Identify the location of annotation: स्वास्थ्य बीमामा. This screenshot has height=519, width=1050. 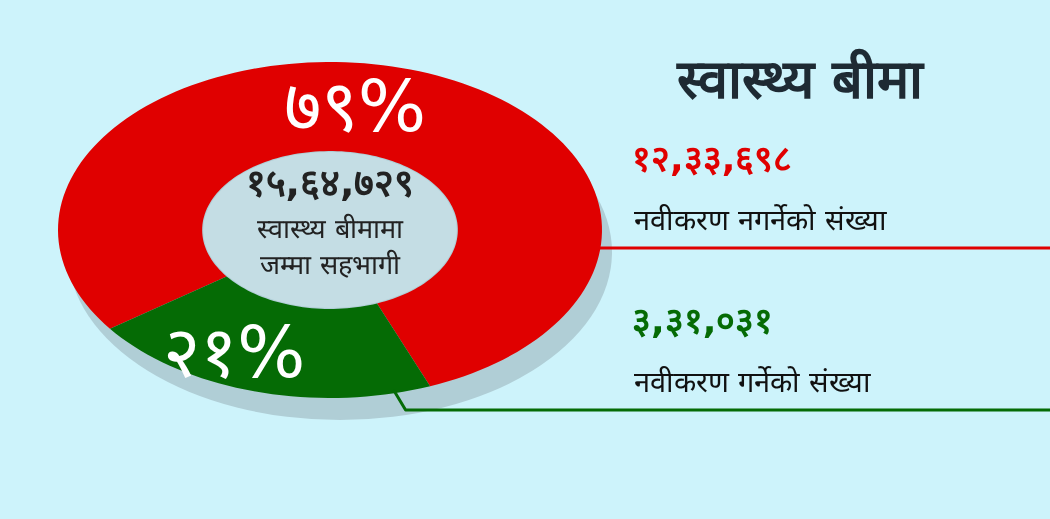
(330, 228).